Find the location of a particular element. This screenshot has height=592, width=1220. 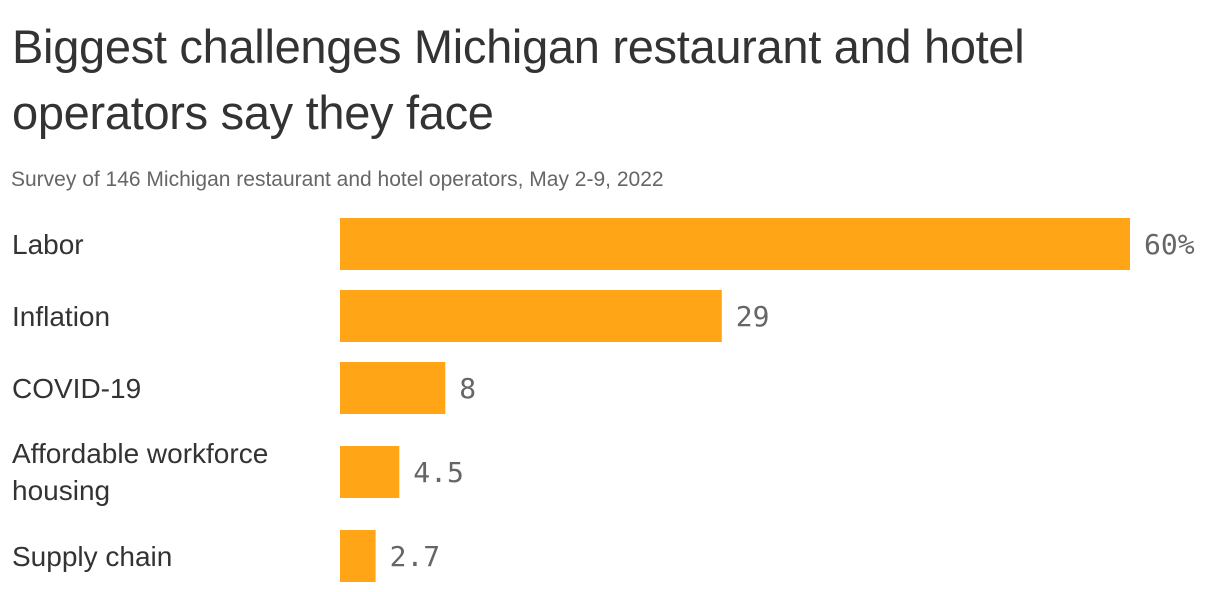

bar-affordable-workforce-housing is located at coordinates (370, 472).